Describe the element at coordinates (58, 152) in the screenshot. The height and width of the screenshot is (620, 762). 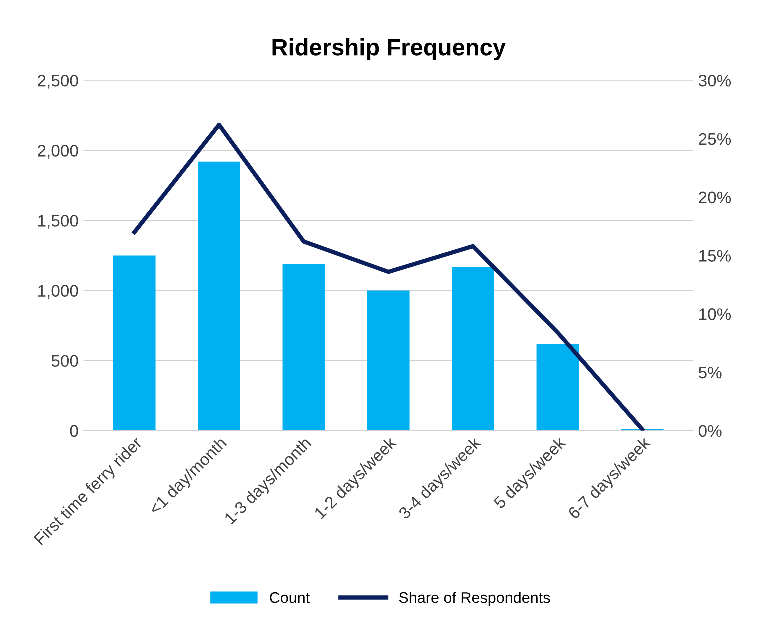
I see `y-tick-label: 2,000` at that location.